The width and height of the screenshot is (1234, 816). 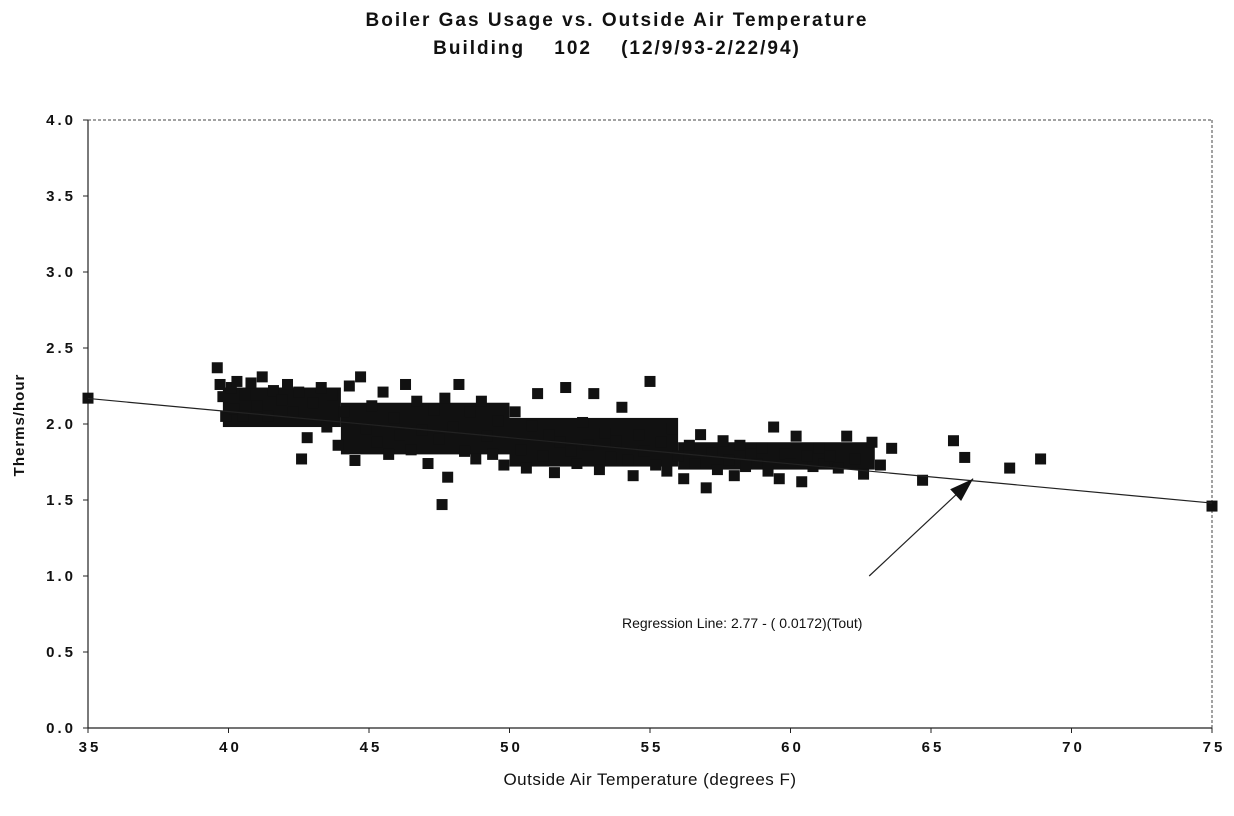 I want to click on regression-line, so click(x=650, y=450).